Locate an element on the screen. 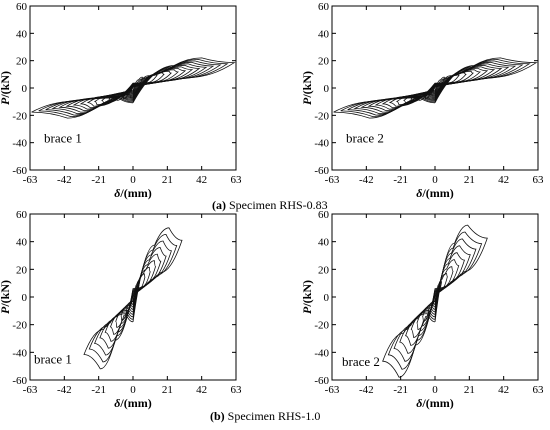 Image resolution: width=550 pixels, height=430 pixels. caption-b-text: Specimen RHS-1.0 is located at coordinates (273, 416).